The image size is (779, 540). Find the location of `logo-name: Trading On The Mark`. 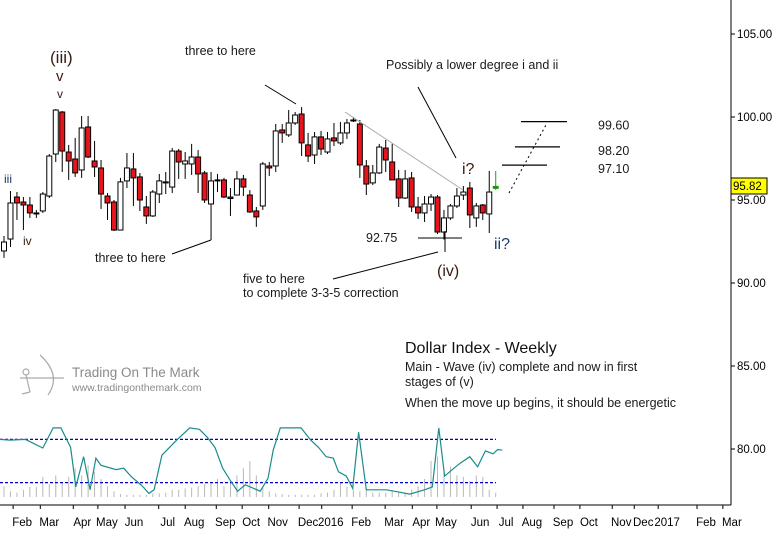

logo-name: Trading On The Mark is located at coordinates (136, 372).